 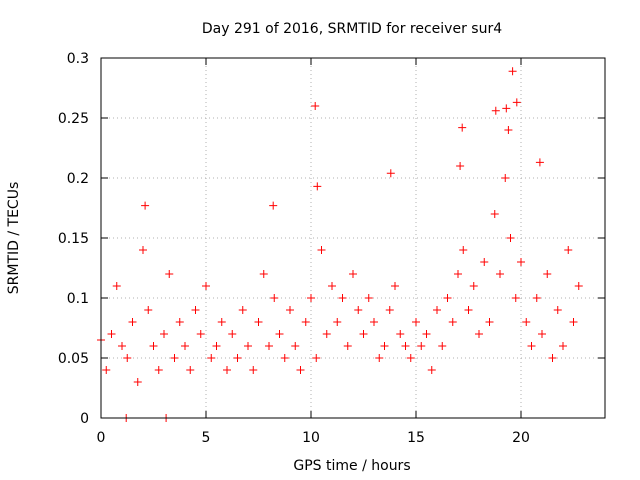 What do you see at coordinates (14, 238) in the screenshot?
I see `y-axis-label: SRMTID / TECUs` at bounding box center [14, 238].